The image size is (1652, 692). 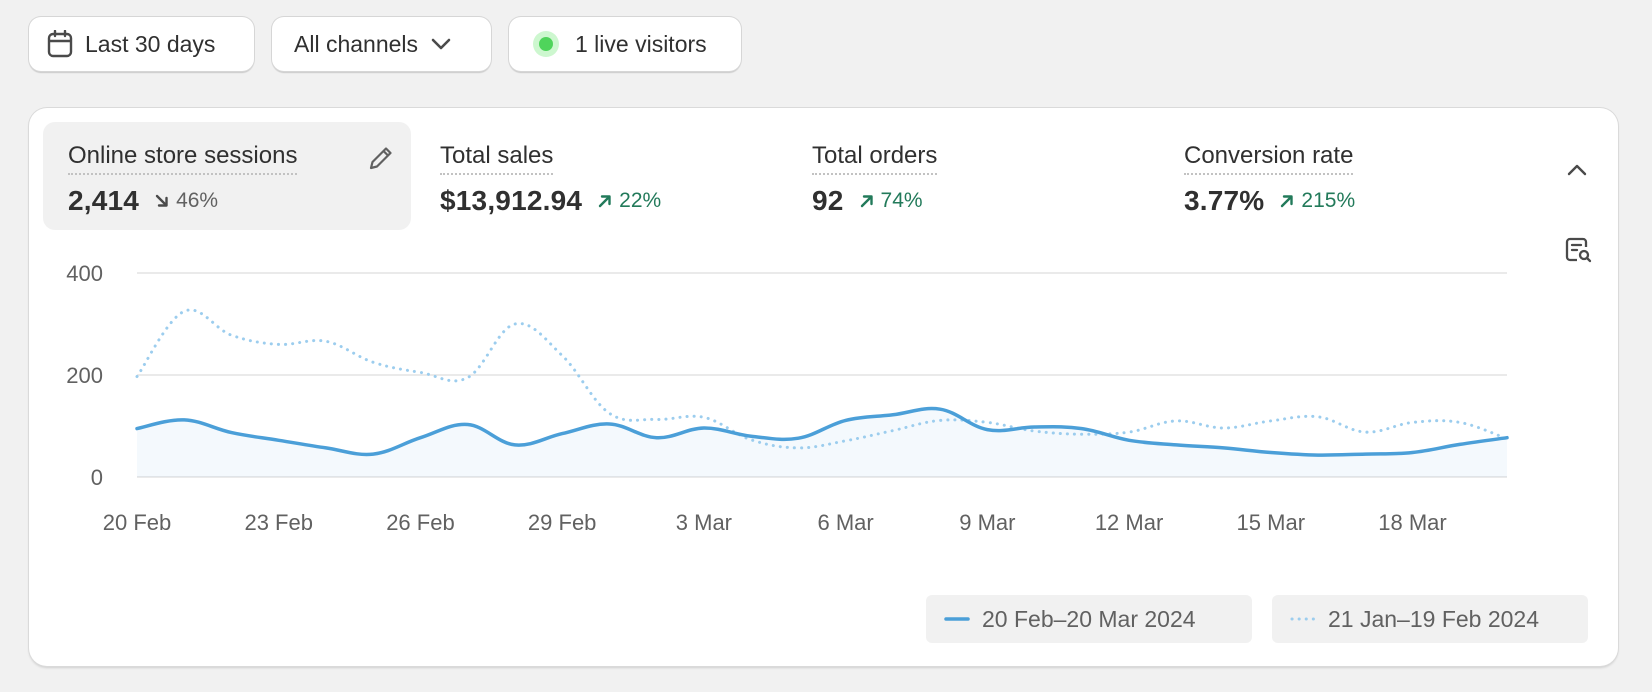 I want to click on y-tick-label: 0, so click(x=97, y=477).